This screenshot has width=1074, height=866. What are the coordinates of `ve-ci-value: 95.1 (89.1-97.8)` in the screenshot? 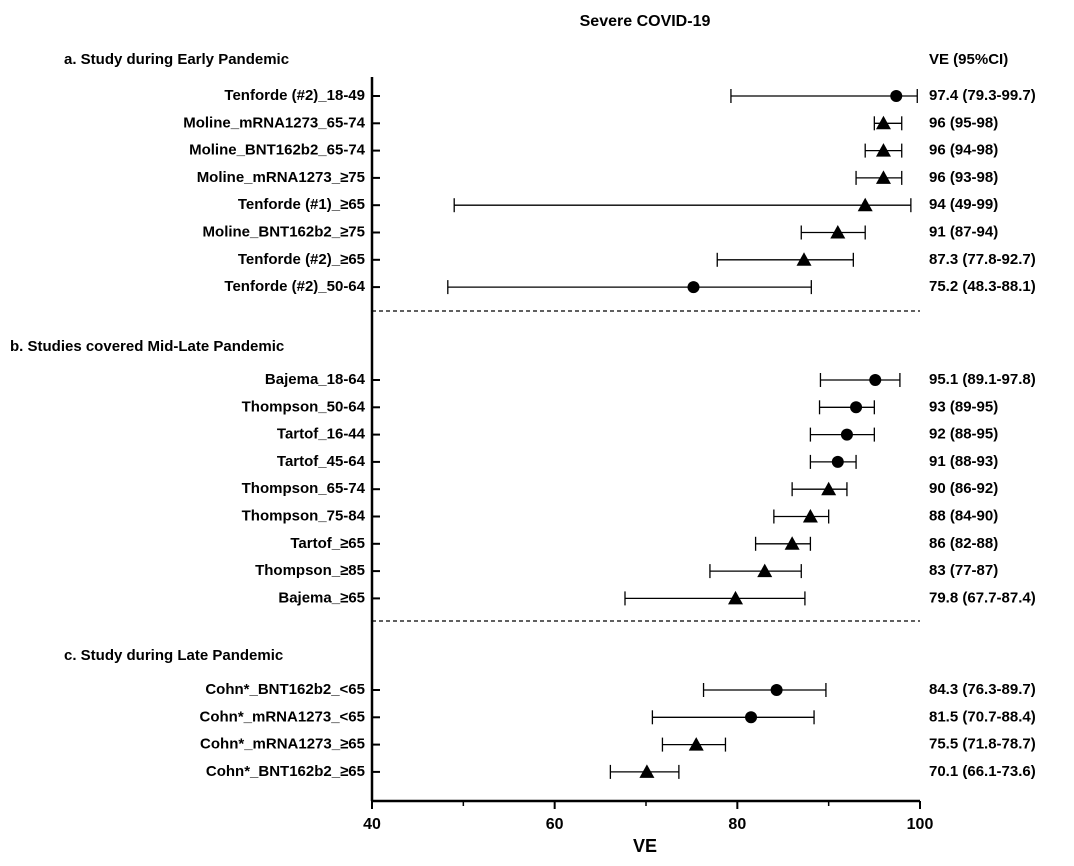 It's located at (982, 379).